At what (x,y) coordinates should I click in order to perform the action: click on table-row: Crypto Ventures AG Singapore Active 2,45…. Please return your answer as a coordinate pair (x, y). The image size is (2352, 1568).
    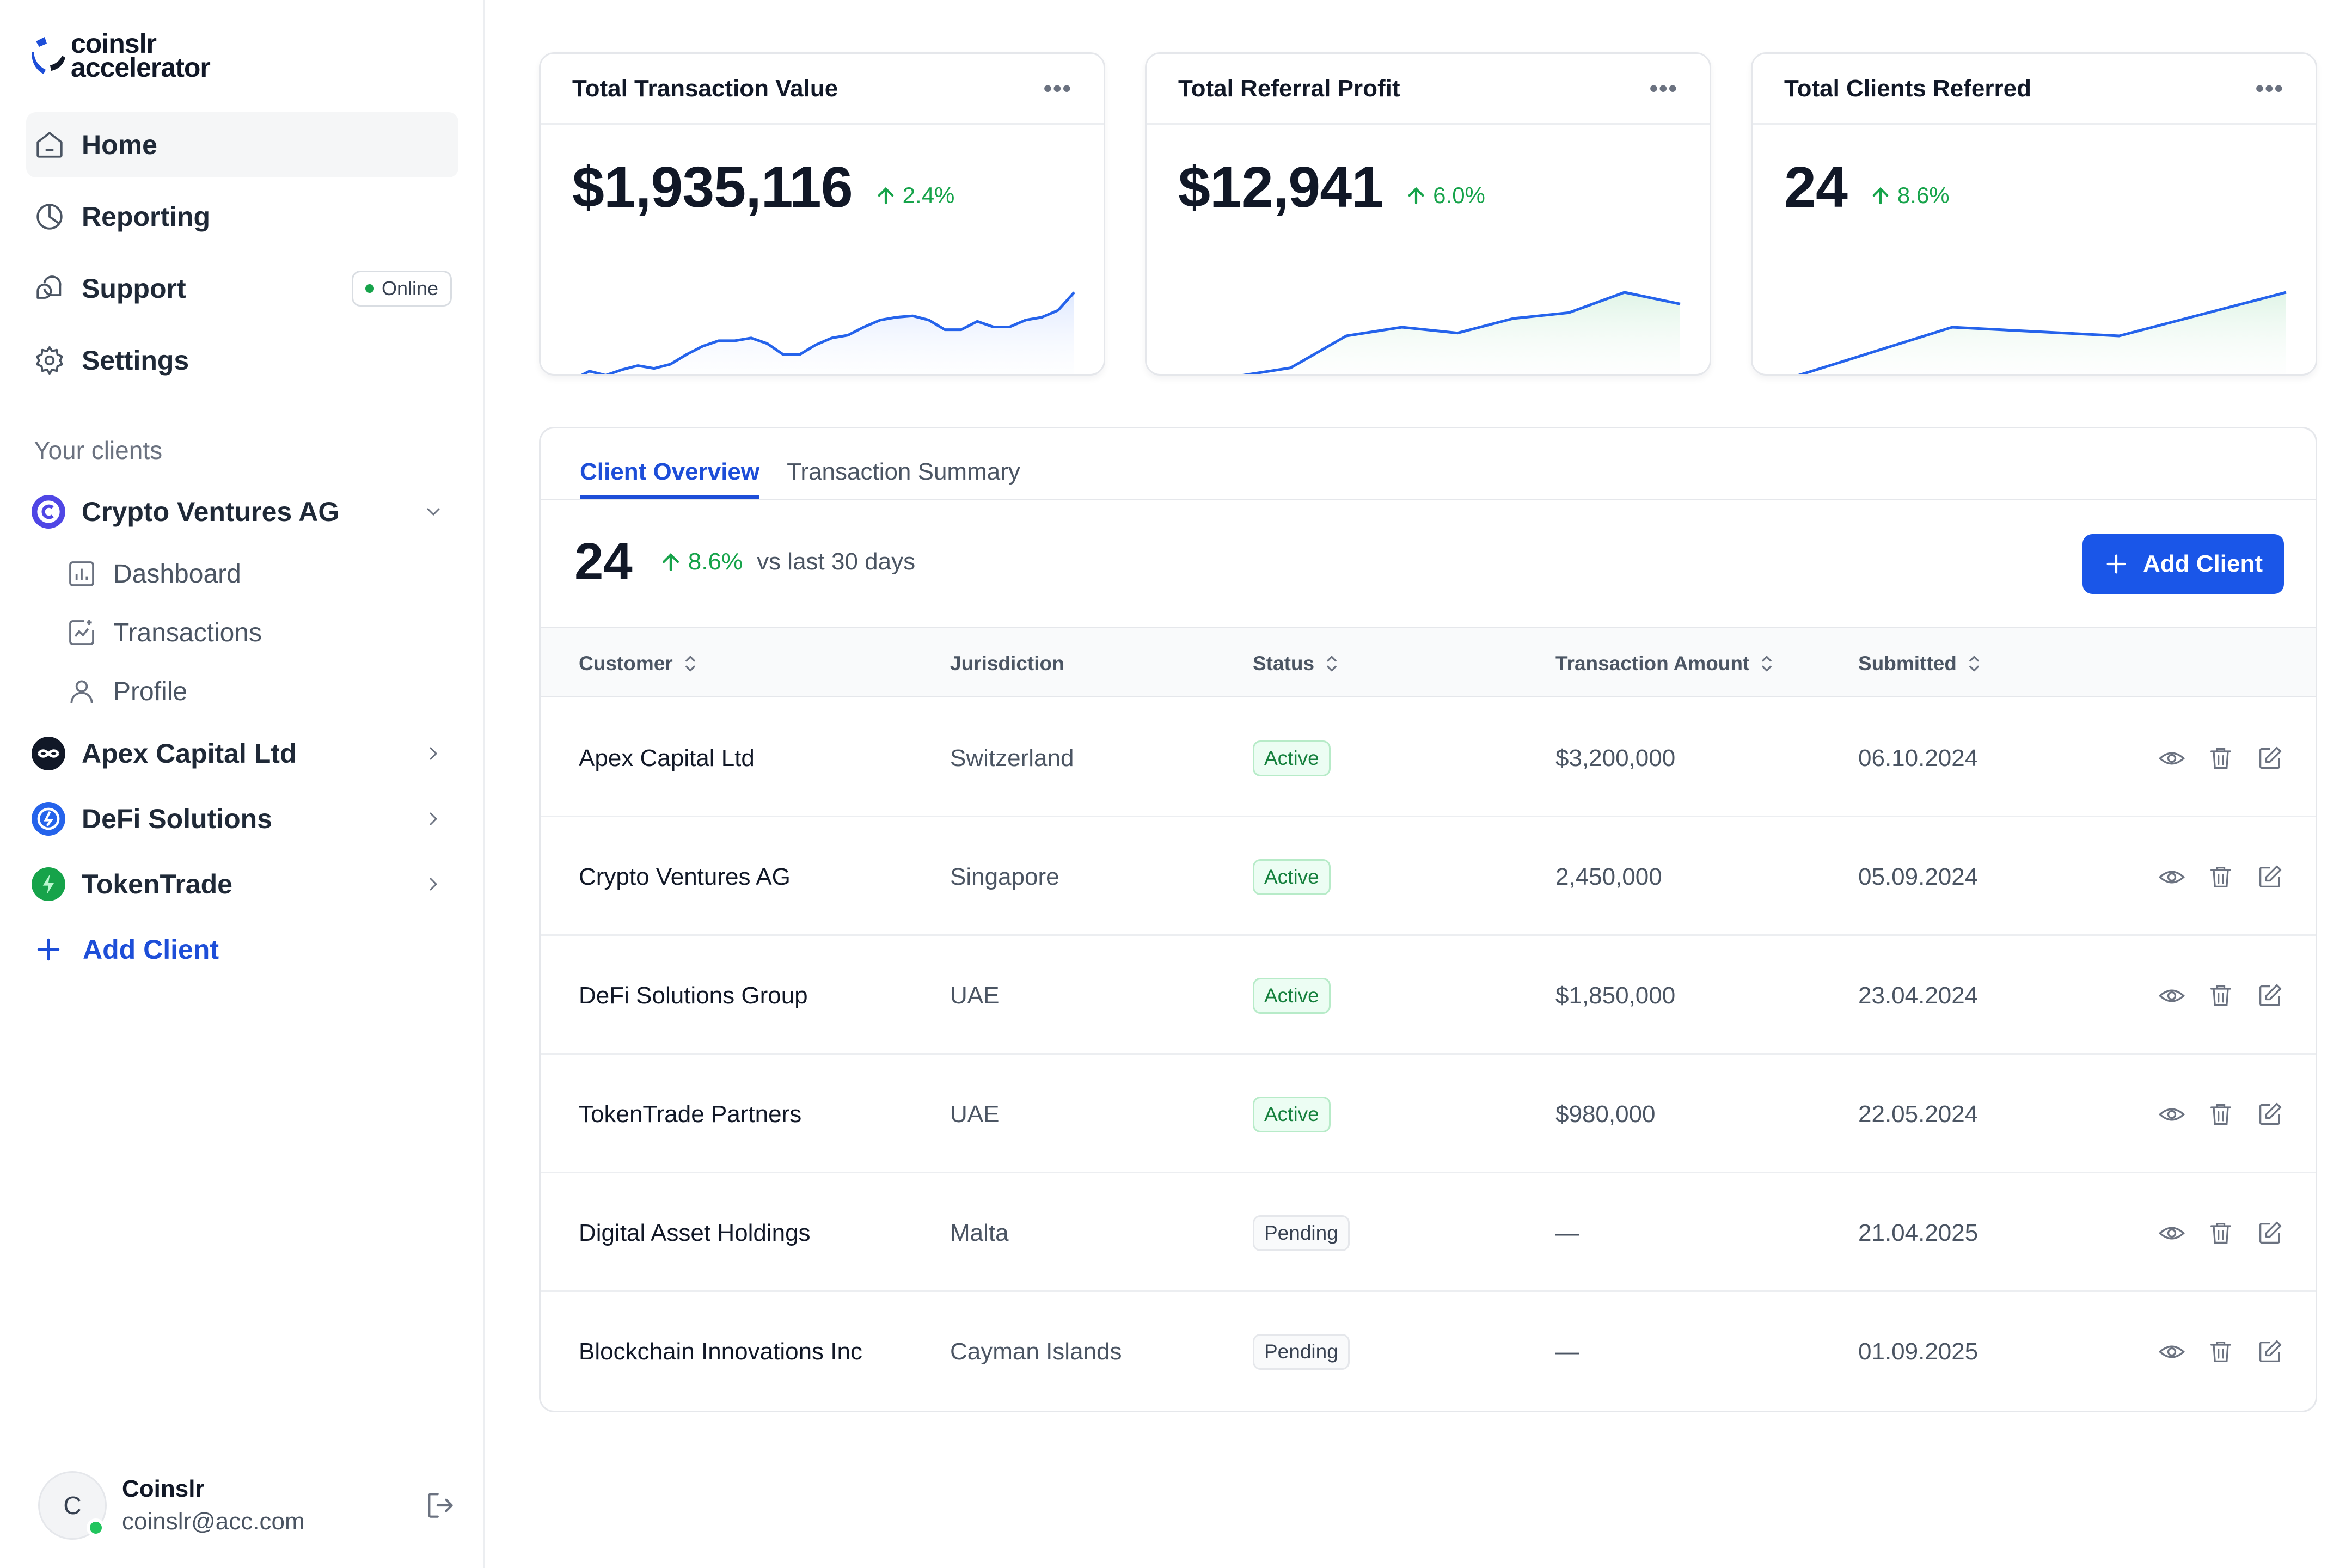
    Looking at the image, I should click on (1428, 877).